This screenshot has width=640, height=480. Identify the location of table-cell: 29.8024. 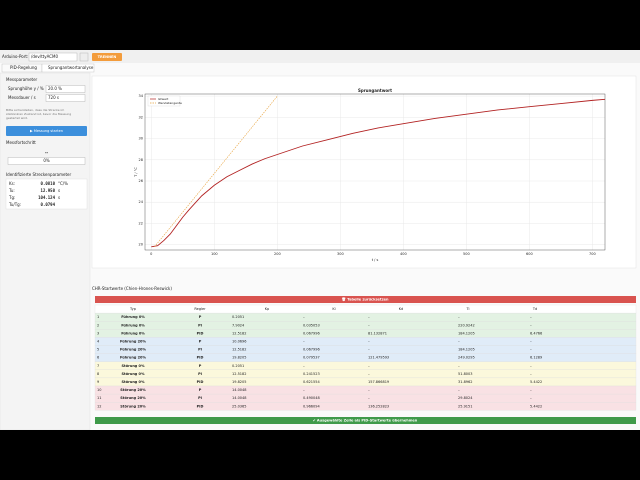
(465, 398).